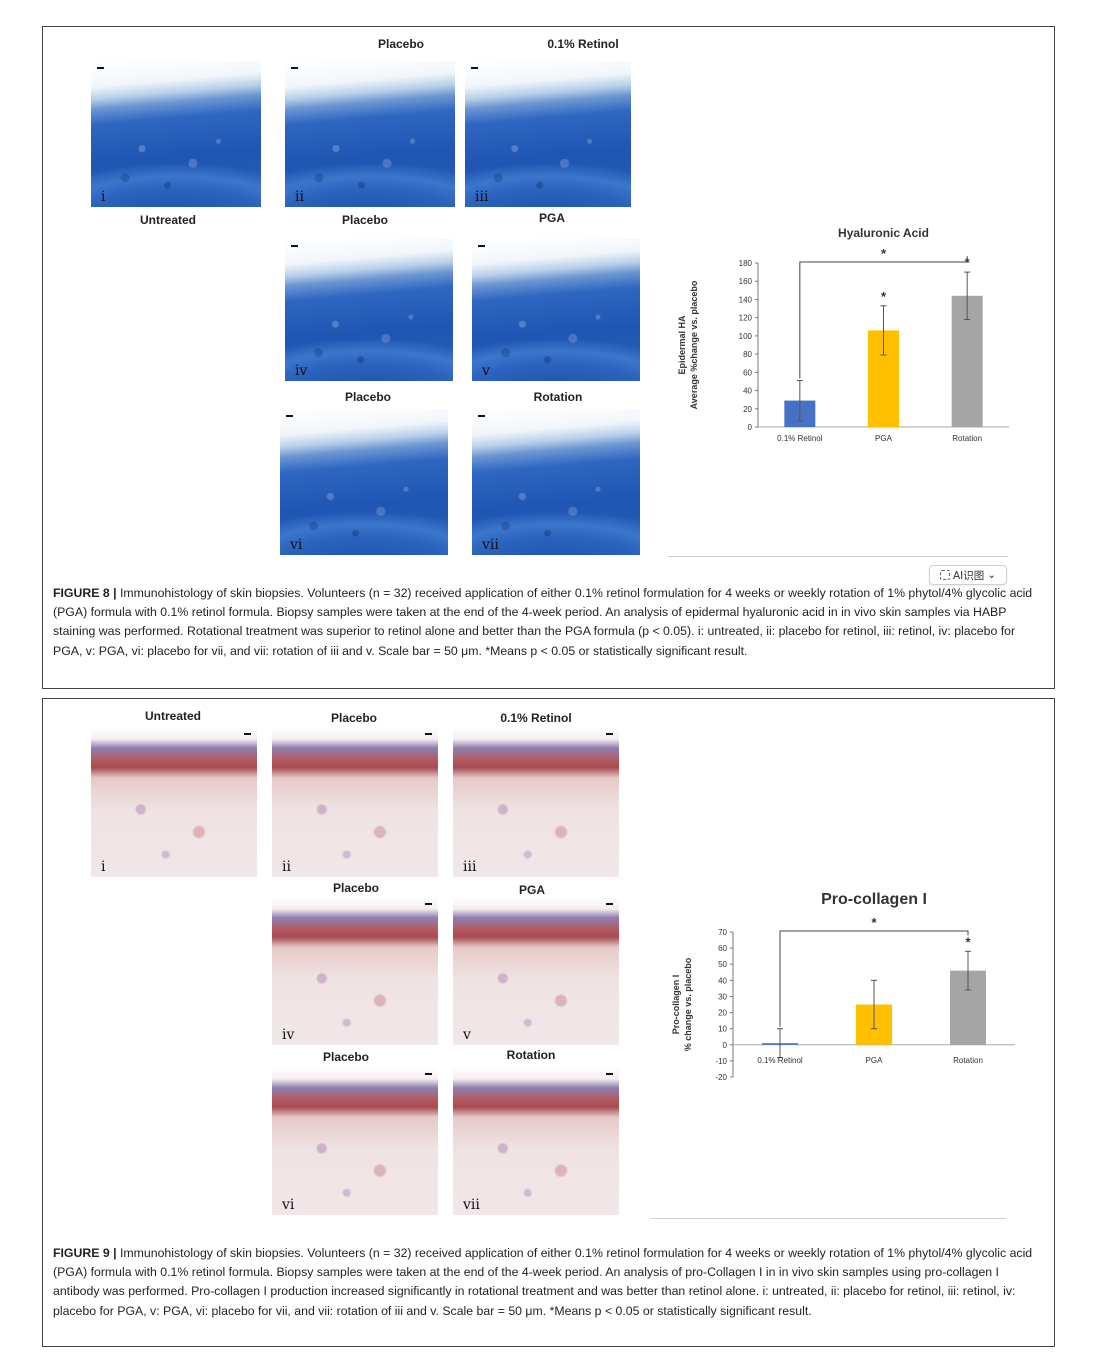  I want to click on x-tick-label: 0.1% Retinol, so click(780, 1060).